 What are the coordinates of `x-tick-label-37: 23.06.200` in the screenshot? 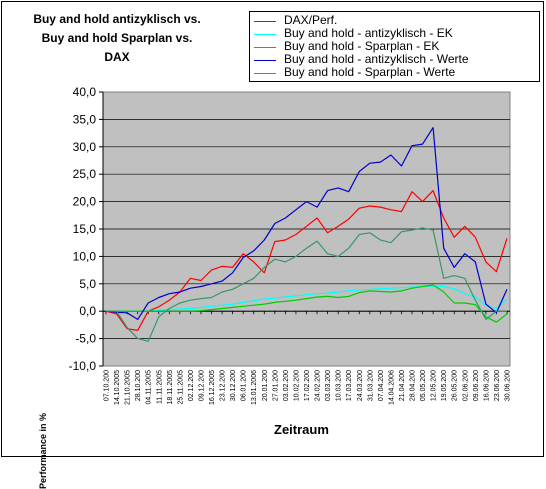 It's located at (497, 385).